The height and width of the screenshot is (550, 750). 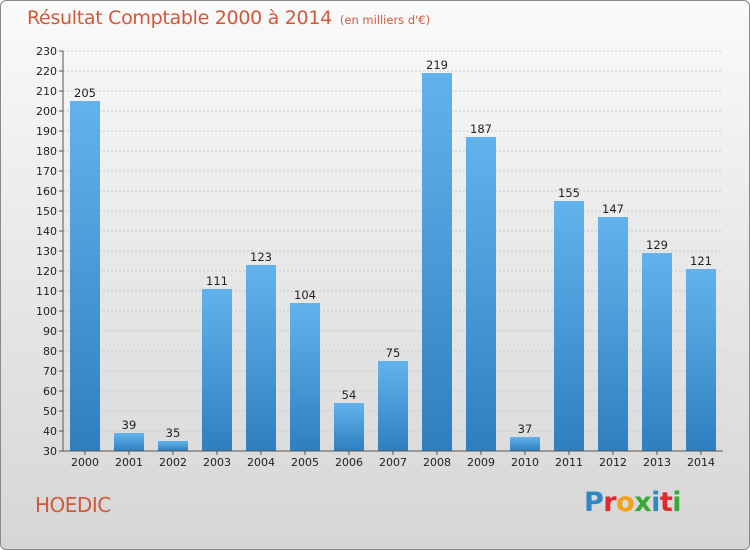 I want to click on data-label-2014: 121, so click(x=701, y=261).